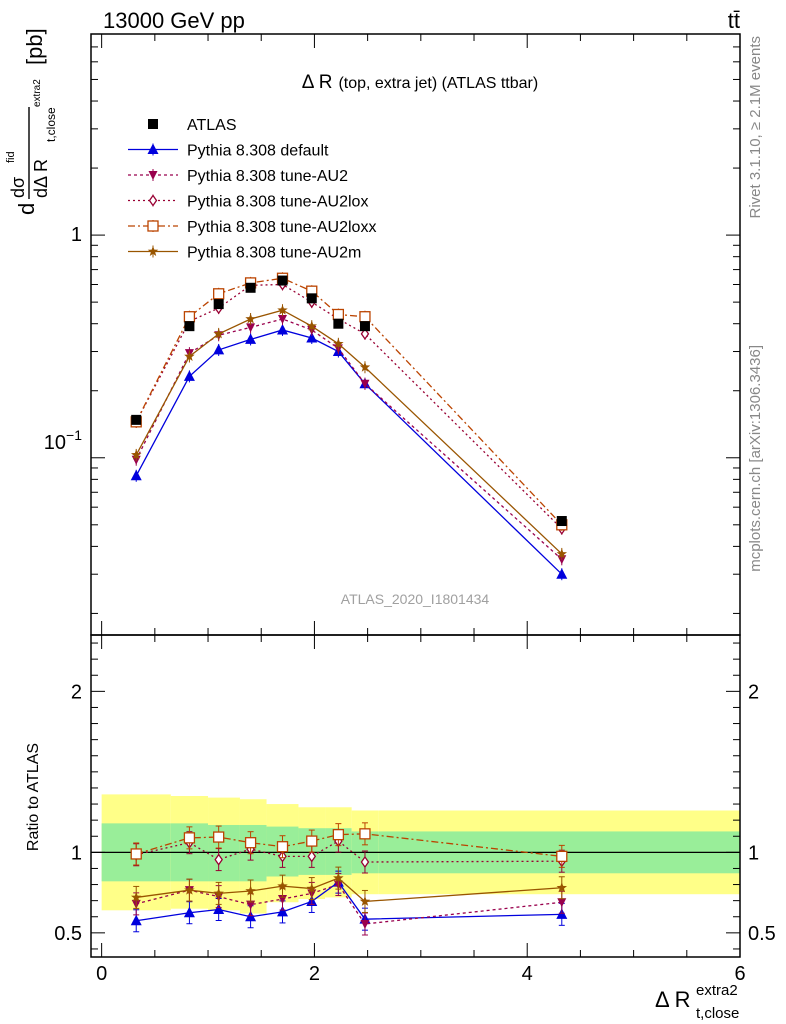 Image resolution: width=786 pixels, height=1024 pixels. What do you see at coordinates (349, 889) in the screenshot?
I see `ratio-series-AU2m` at bounding box center [349, 889].